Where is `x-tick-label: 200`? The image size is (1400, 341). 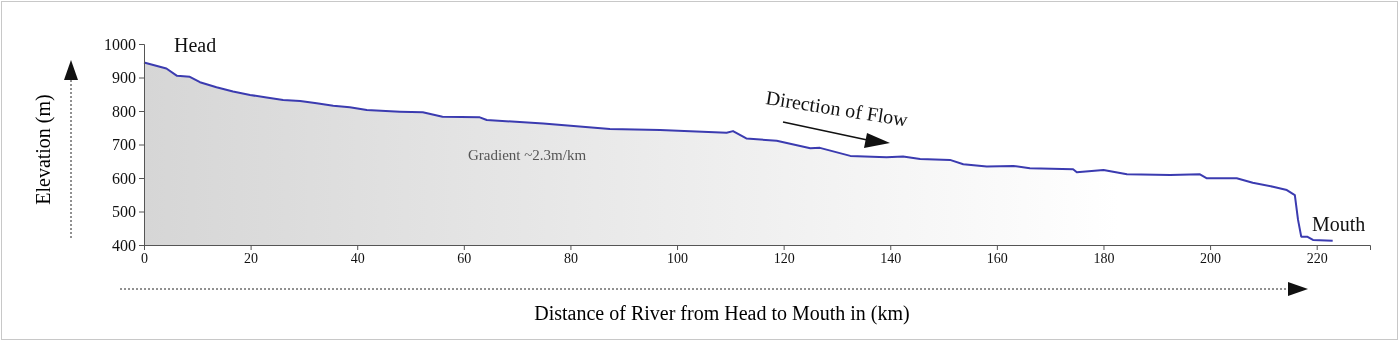
x-tick-label: 200 is located at coordinates (1211, 258).